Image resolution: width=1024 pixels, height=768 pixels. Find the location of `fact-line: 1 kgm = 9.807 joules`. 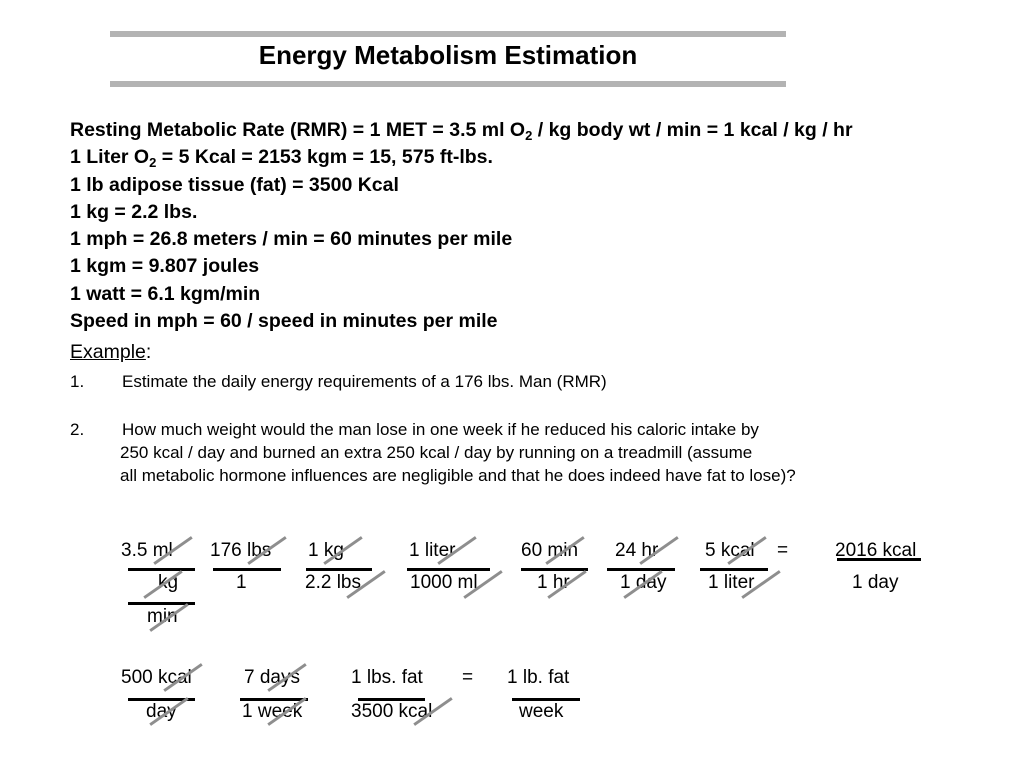

fact-line: 1 kgm = 9.807 joules is located at coordinates (165, 266).